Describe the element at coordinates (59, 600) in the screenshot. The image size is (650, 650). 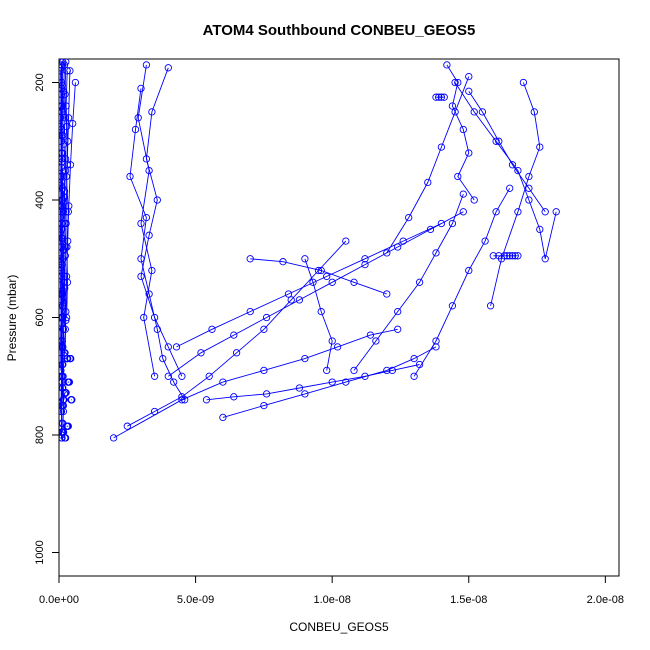
I see `x-tick-label: 0.0e+00` at that location.